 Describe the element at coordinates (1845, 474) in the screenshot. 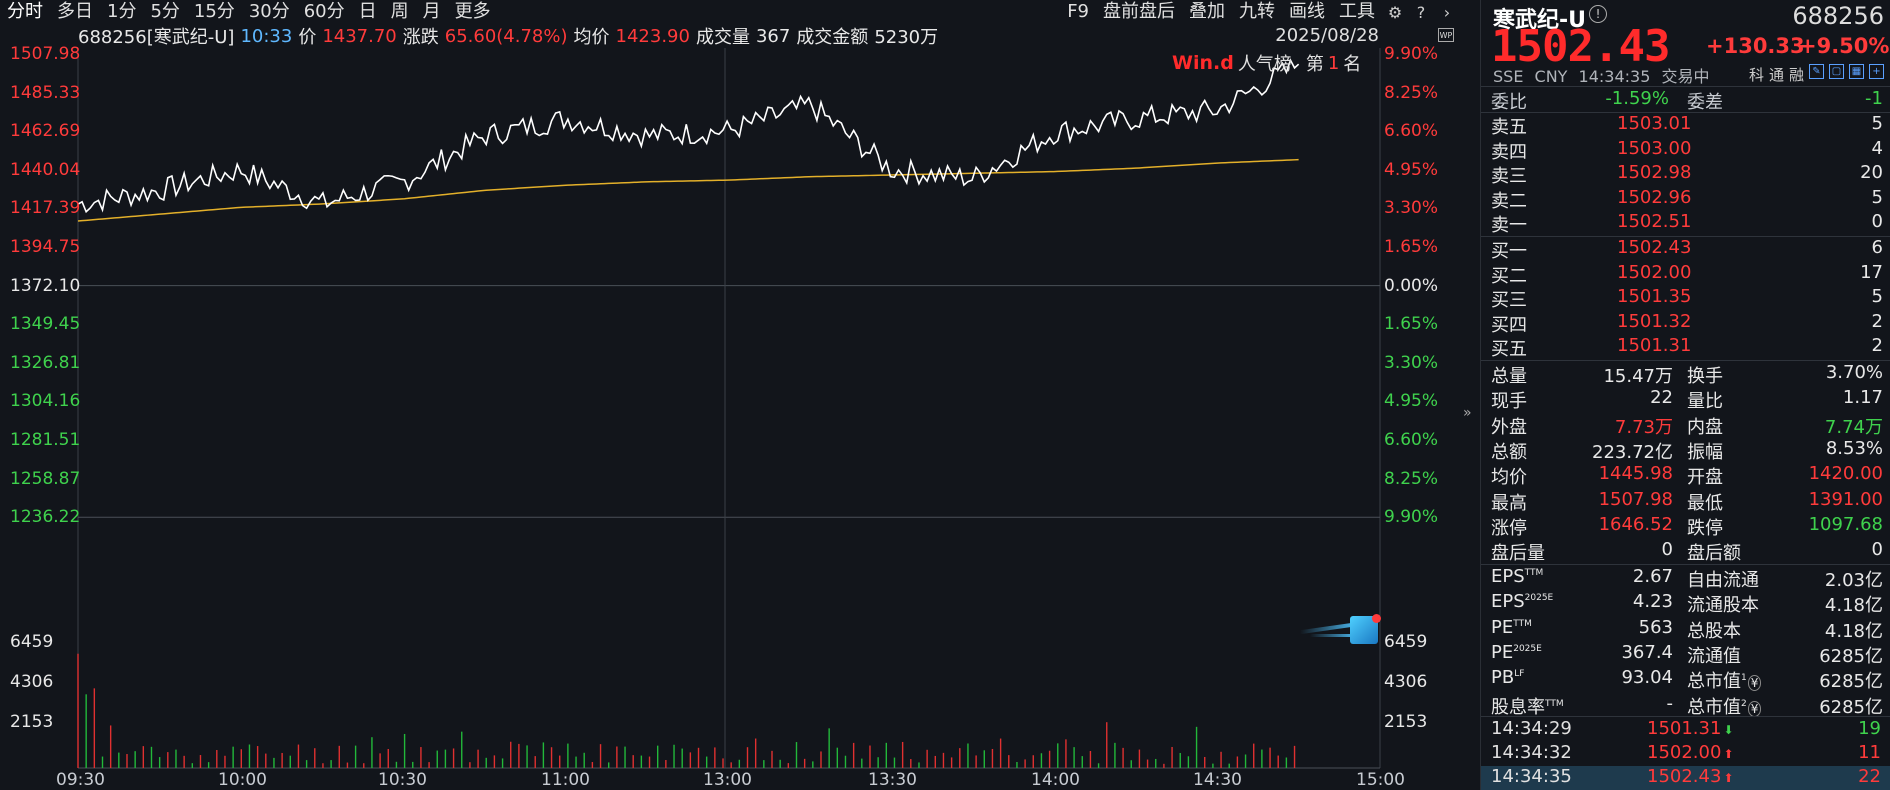

I see `stat-value-2: 1420.00` at that location.